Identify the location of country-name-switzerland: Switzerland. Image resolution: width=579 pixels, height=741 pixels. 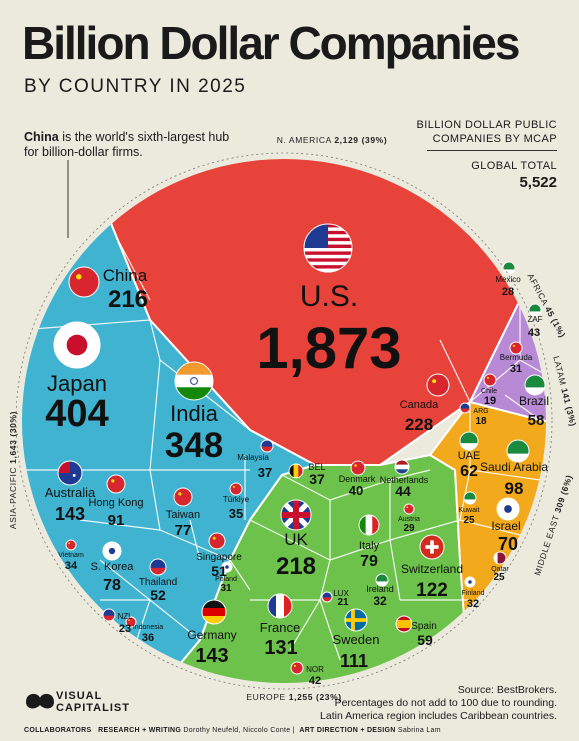
(432, 569).